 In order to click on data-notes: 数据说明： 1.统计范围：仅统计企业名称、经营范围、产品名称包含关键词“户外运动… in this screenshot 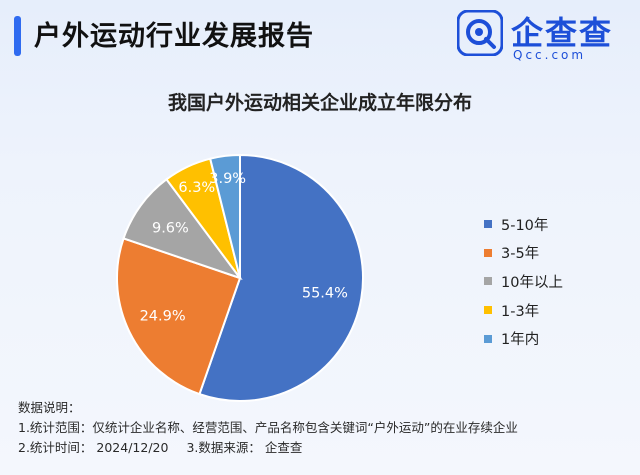, I will do `click(268, 428)`.